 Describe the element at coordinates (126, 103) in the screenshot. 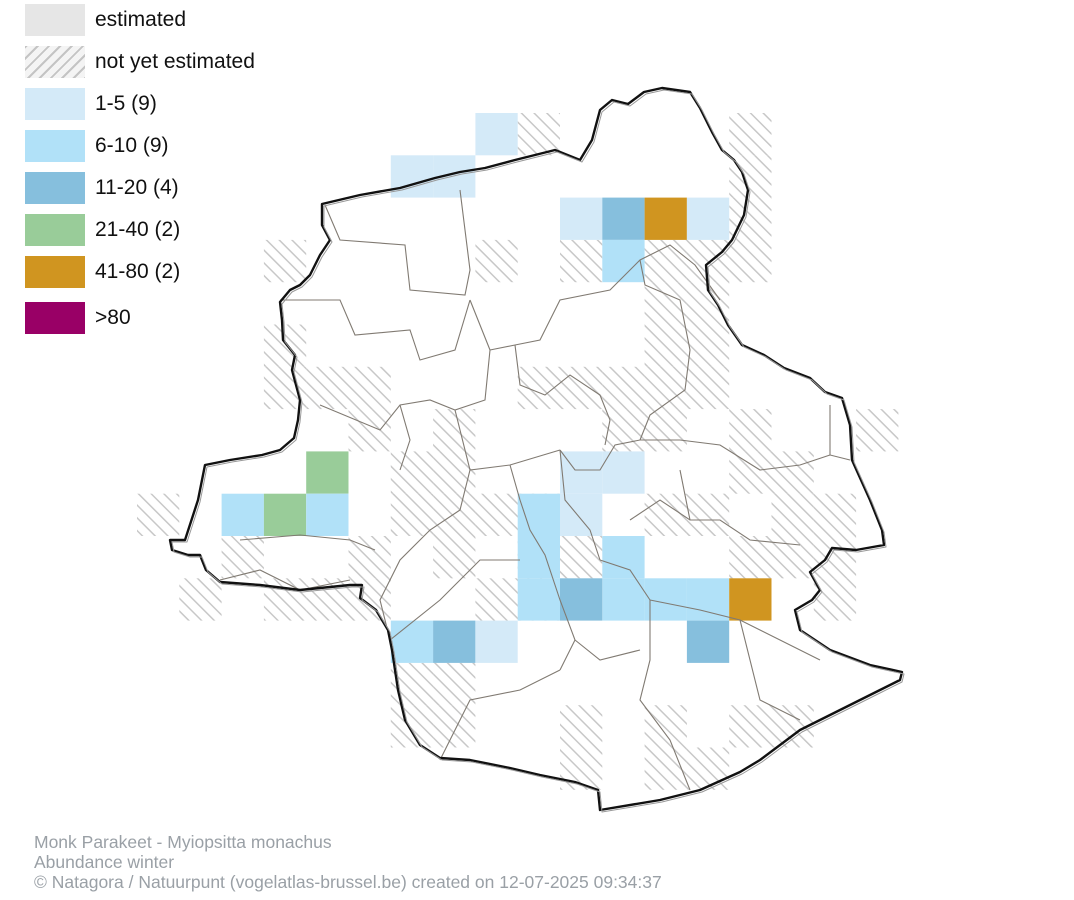

I see `legend-label: 1-5 (9)` at that location.